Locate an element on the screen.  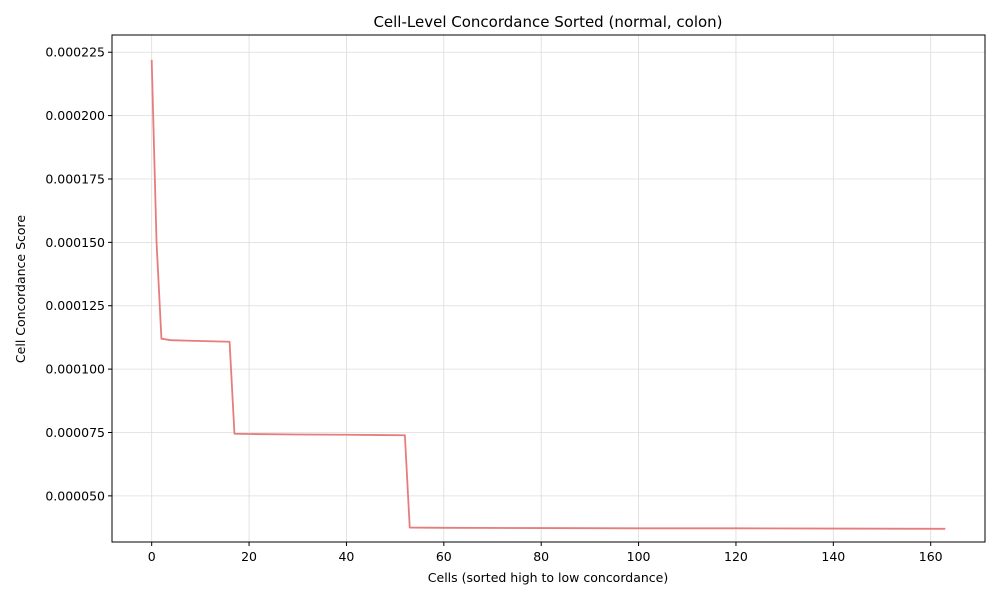
x-tick-label: 20 is located at coordinates (249, 556).